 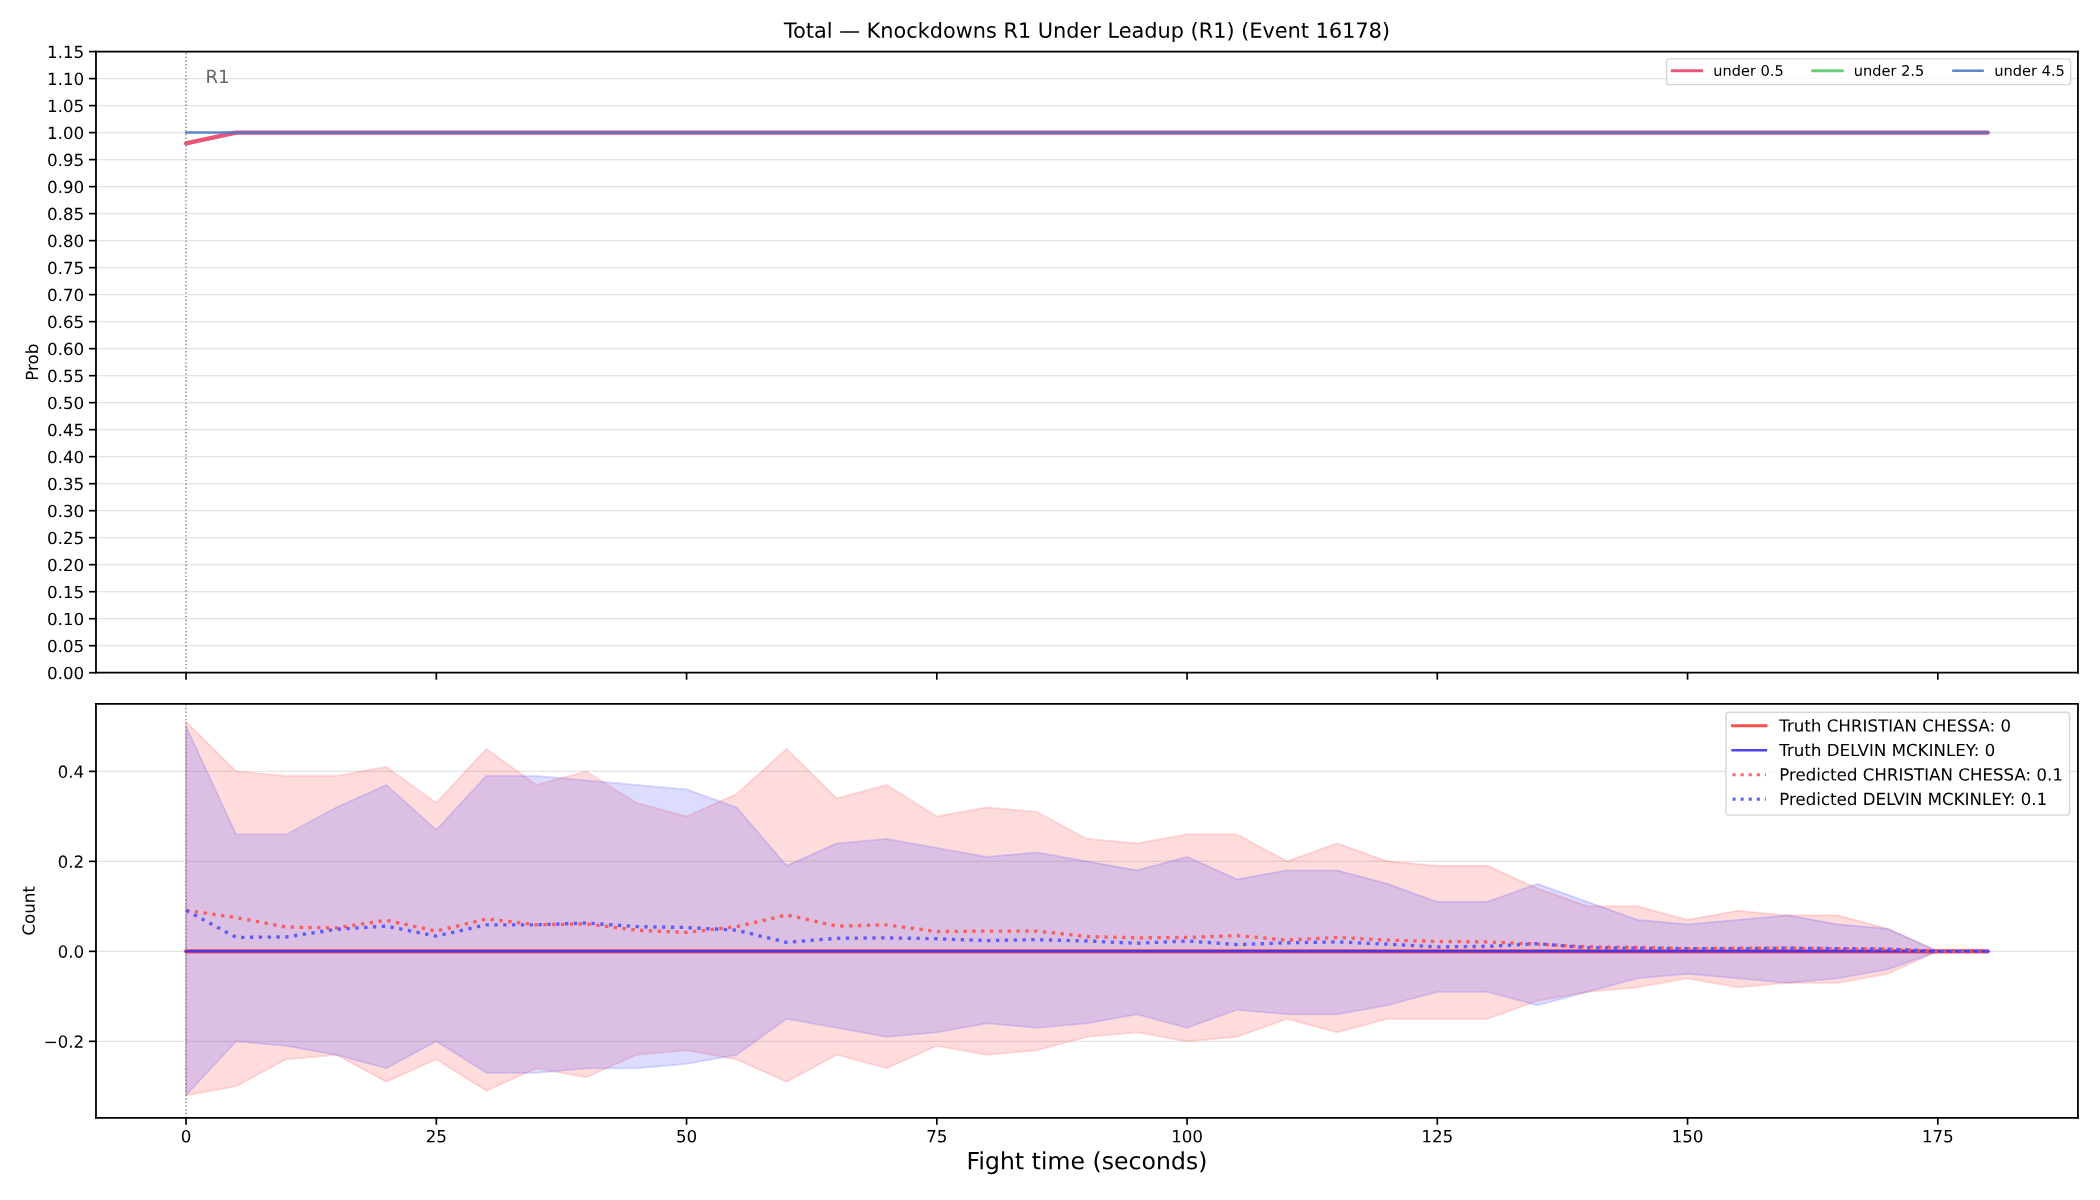 I want to click on y-tick-label: 0.80, so click(x=66, y=241).